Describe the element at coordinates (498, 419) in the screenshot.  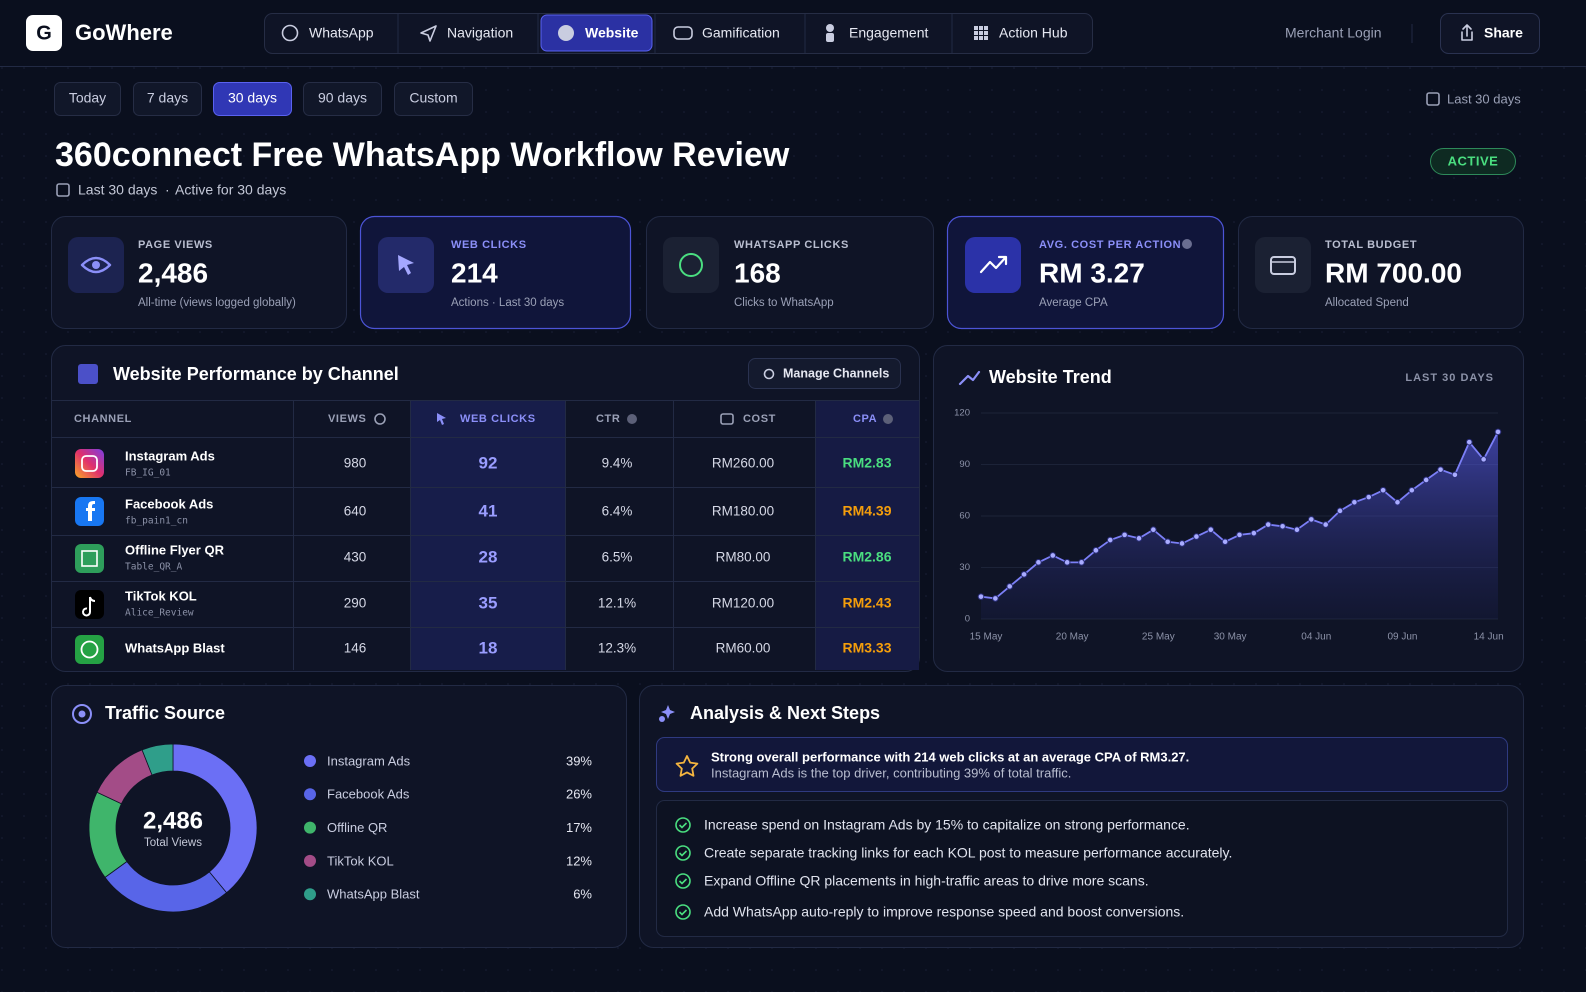
I see `column-header: WEB CLICKS` at that location.